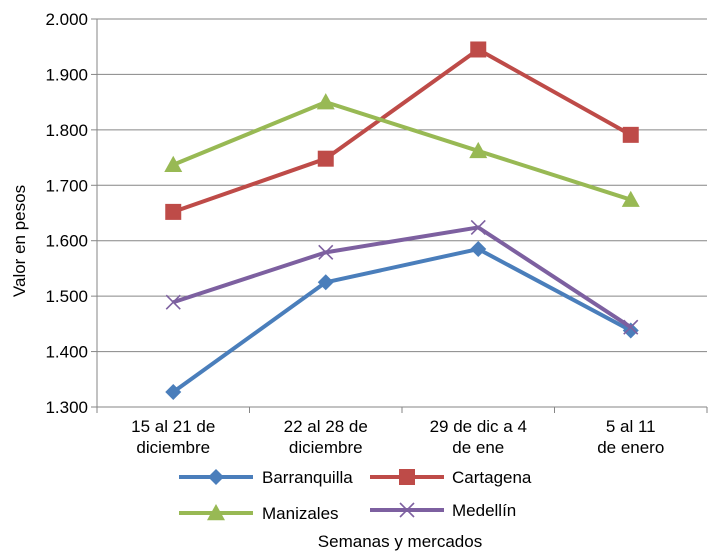 The width and height of the screenshot is (726, 552). I want to click on legend-label: Cartagena, so click(492, 477).